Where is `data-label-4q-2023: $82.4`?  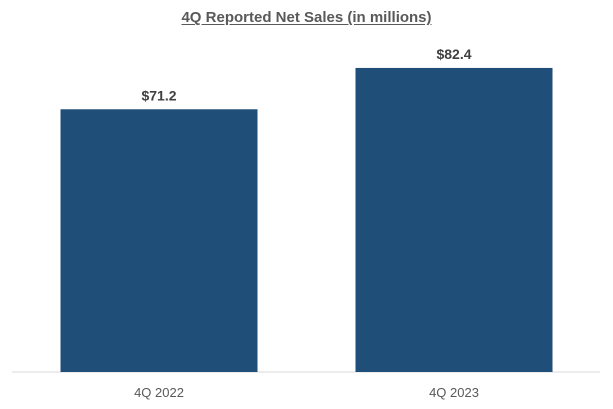
data-label-4q-2023: $82.4 is located at coordinates (453, 54).